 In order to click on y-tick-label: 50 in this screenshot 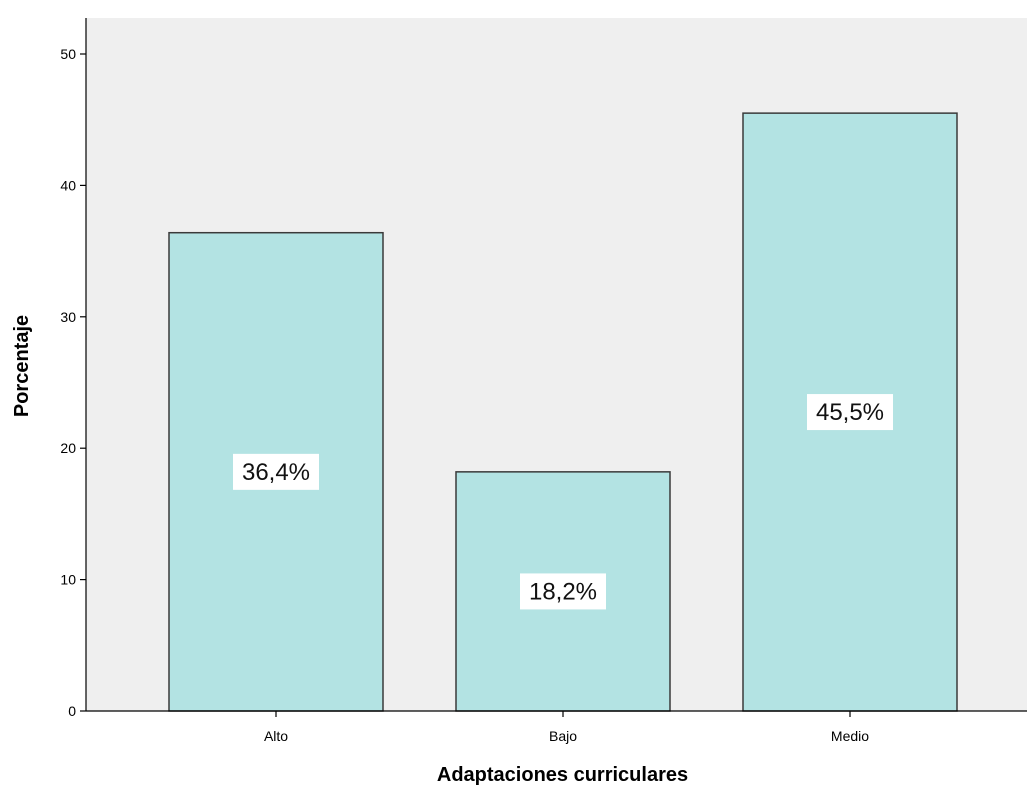, I will do `click(68, 54)`.